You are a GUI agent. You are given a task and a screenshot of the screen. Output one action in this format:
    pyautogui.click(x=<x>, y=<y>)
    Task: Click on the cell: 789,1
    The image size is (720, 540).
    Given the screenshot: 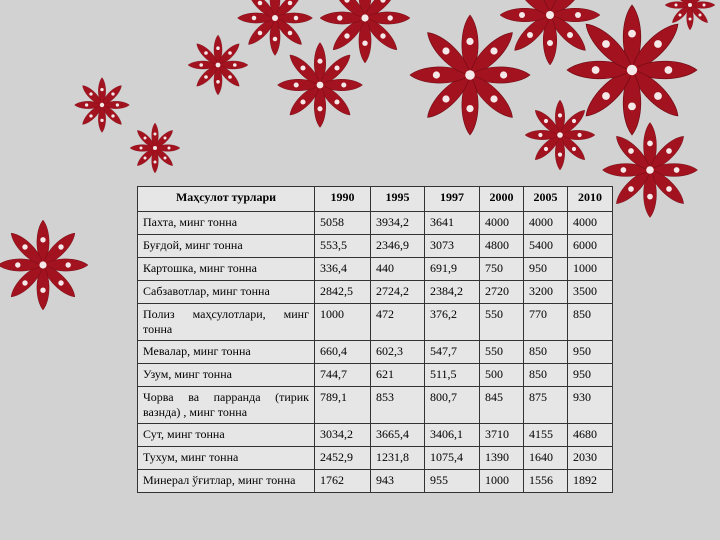 What is the action you would take?
    pyautogui.click(x=342, y=405)
    